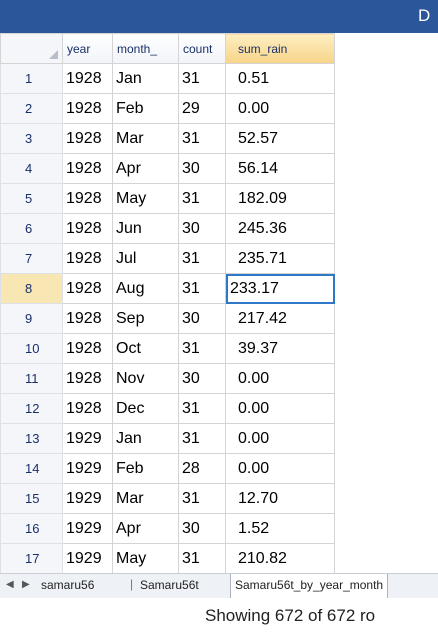  Describe the element at coordinates (309, 586) in the screenshot. I see `tab-samaru56t-by-year-month: Samaru56t_by_year_month` at that location.